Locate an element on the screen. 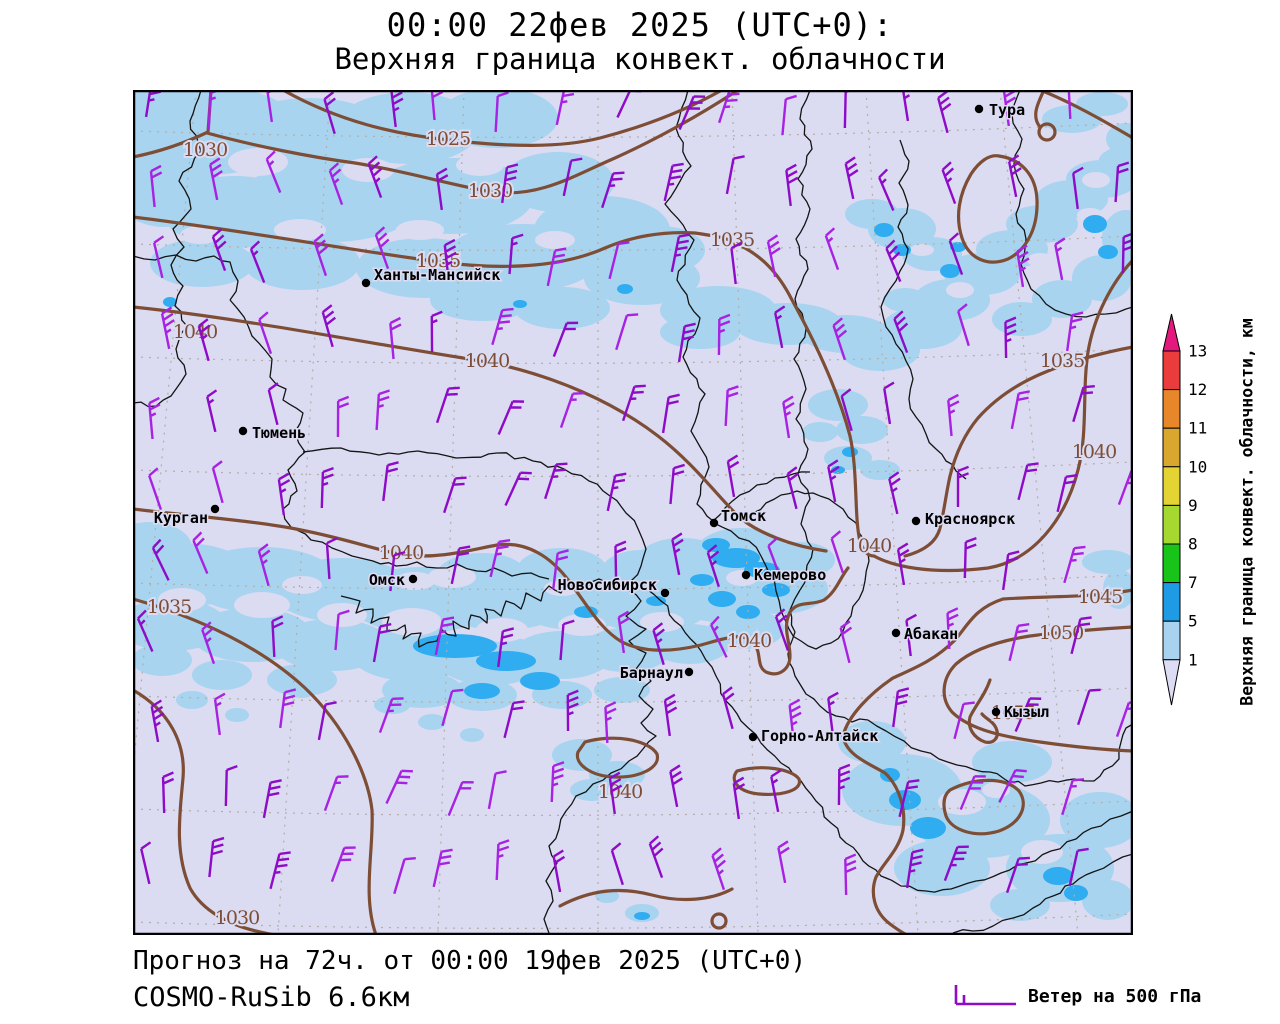 The height and width of the screenshot is (1024, 1280). page-title-line1: 00:00 22фев 2025 (UTC+0): is located at coordinates (640, 25).